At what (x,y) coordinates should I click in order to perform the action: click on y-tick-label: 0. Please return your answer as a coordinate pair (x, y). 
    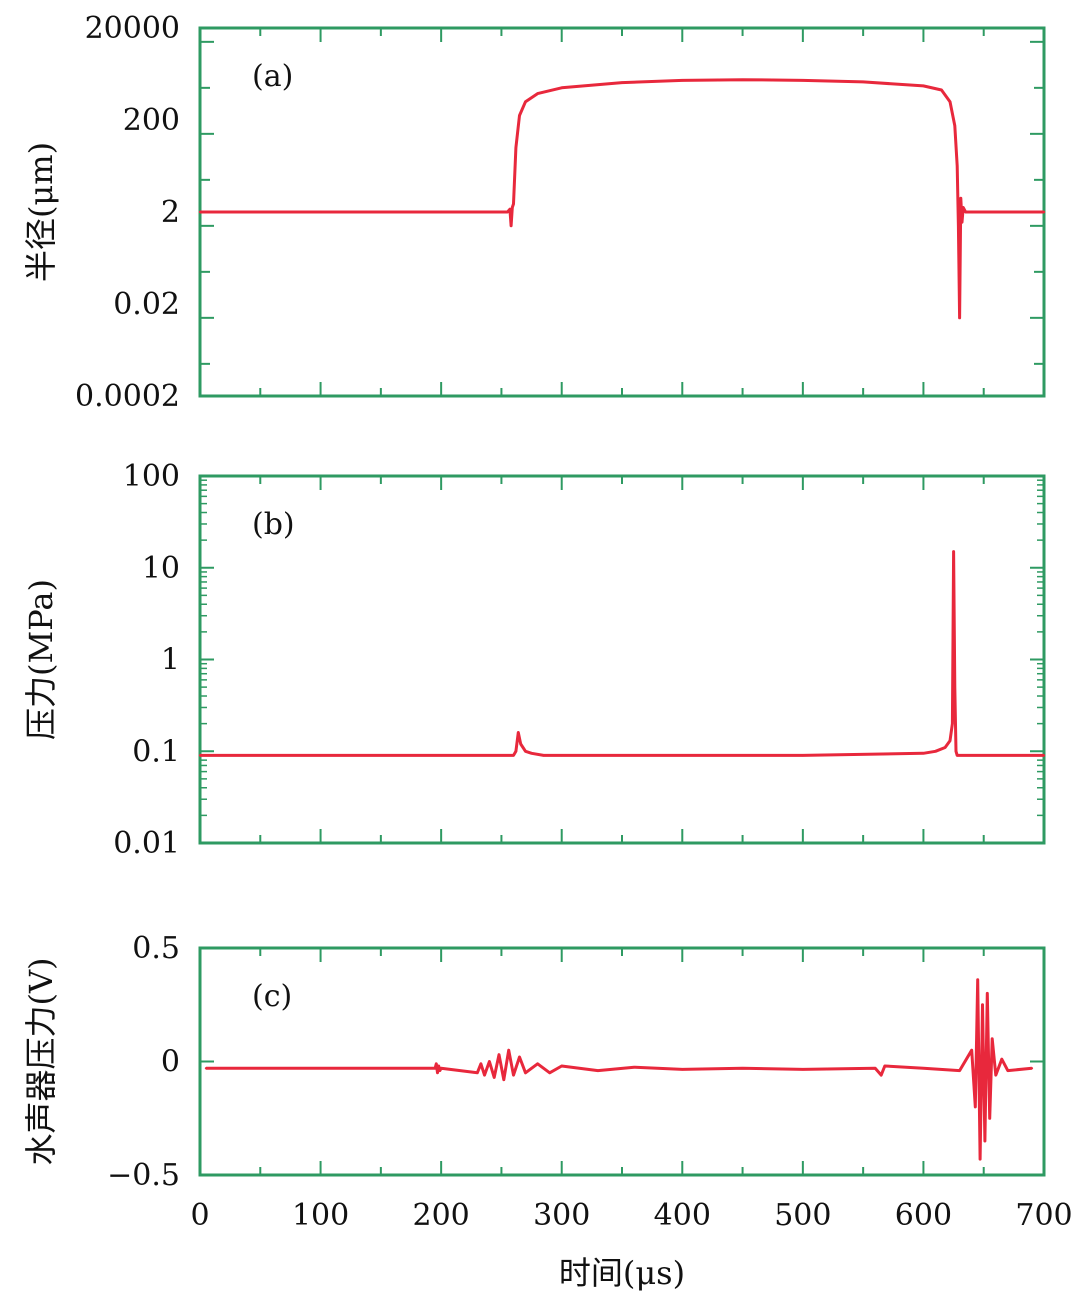
    Looking at the image, I should click on (170, 1062).